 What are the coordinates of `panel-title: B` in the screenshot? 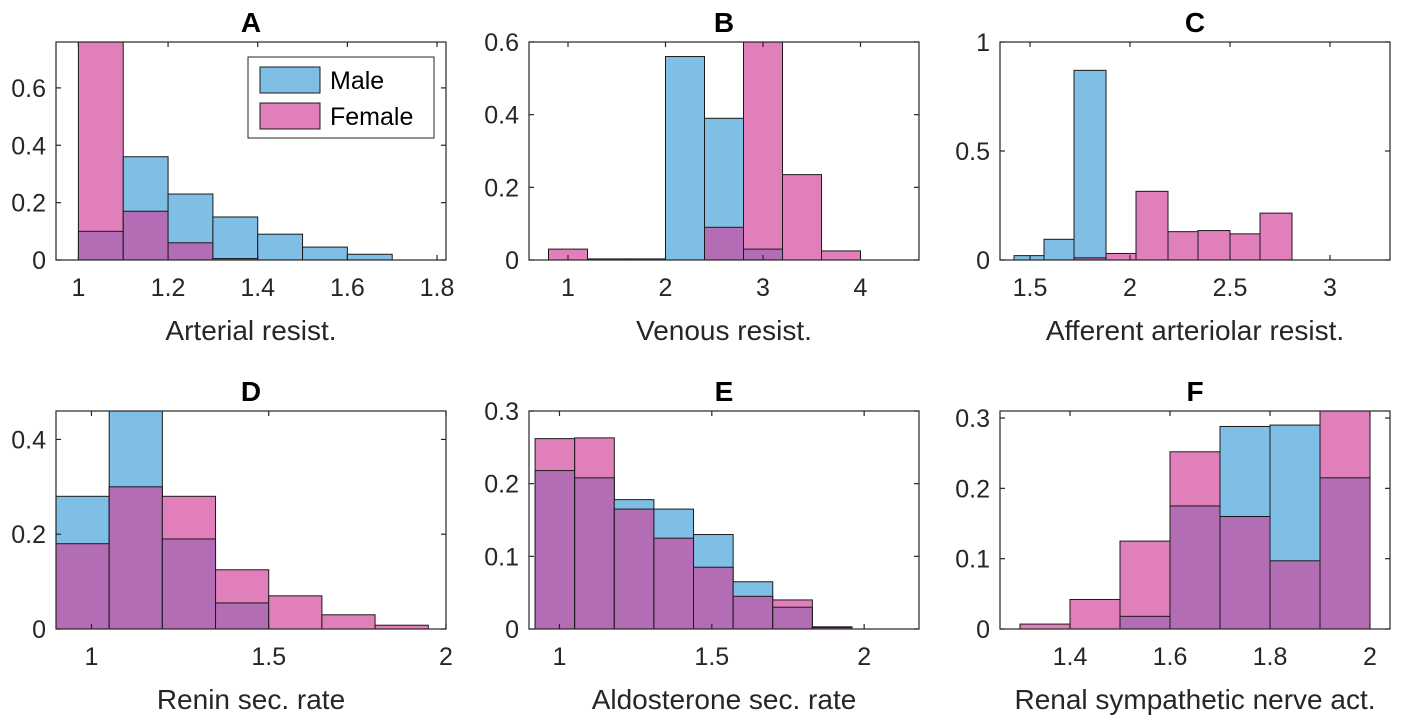 It's located at (724, 22).